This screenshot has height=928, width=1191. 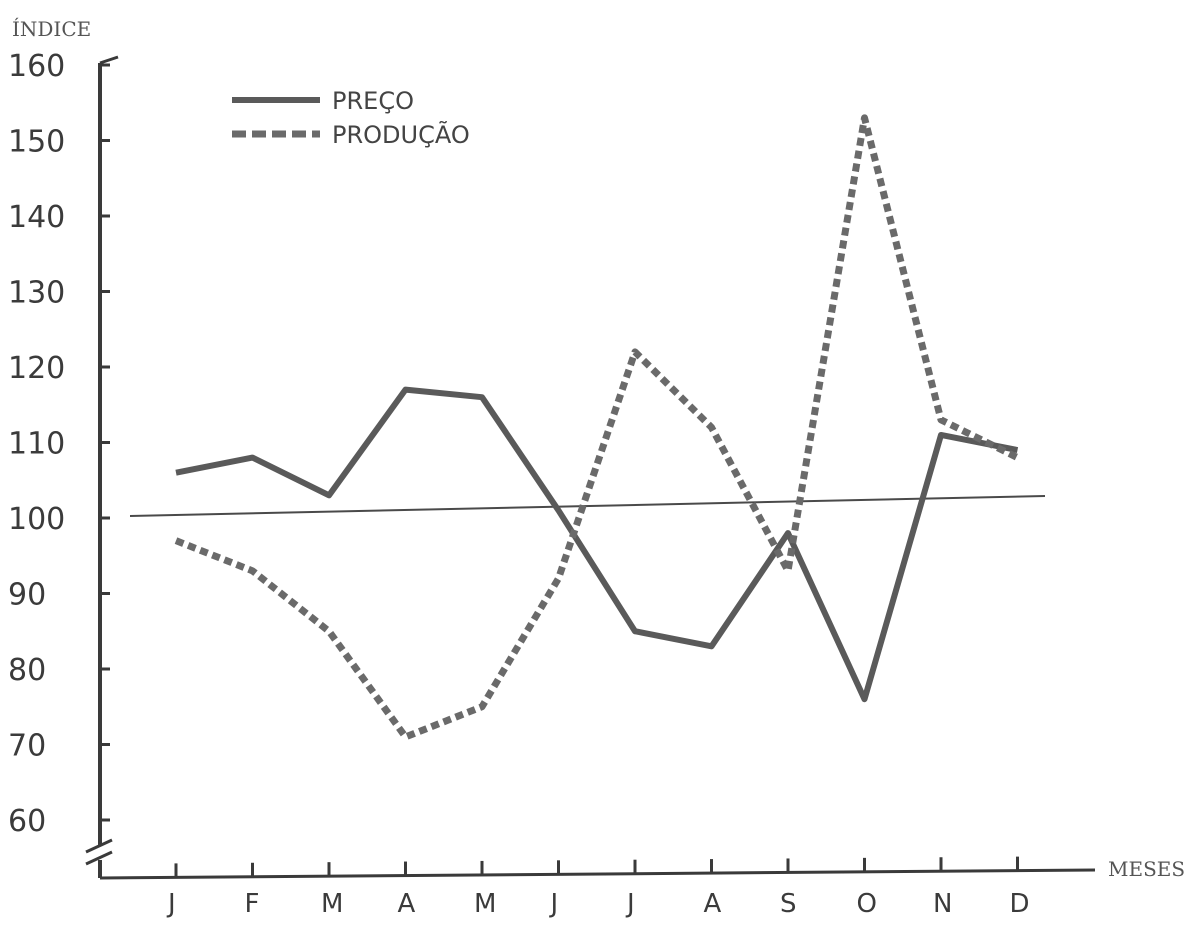 What do you see at coordinates (1146, 869) in the screenshot?
I see `x-axis-title: MESES` at bounding box center [1146, 869].